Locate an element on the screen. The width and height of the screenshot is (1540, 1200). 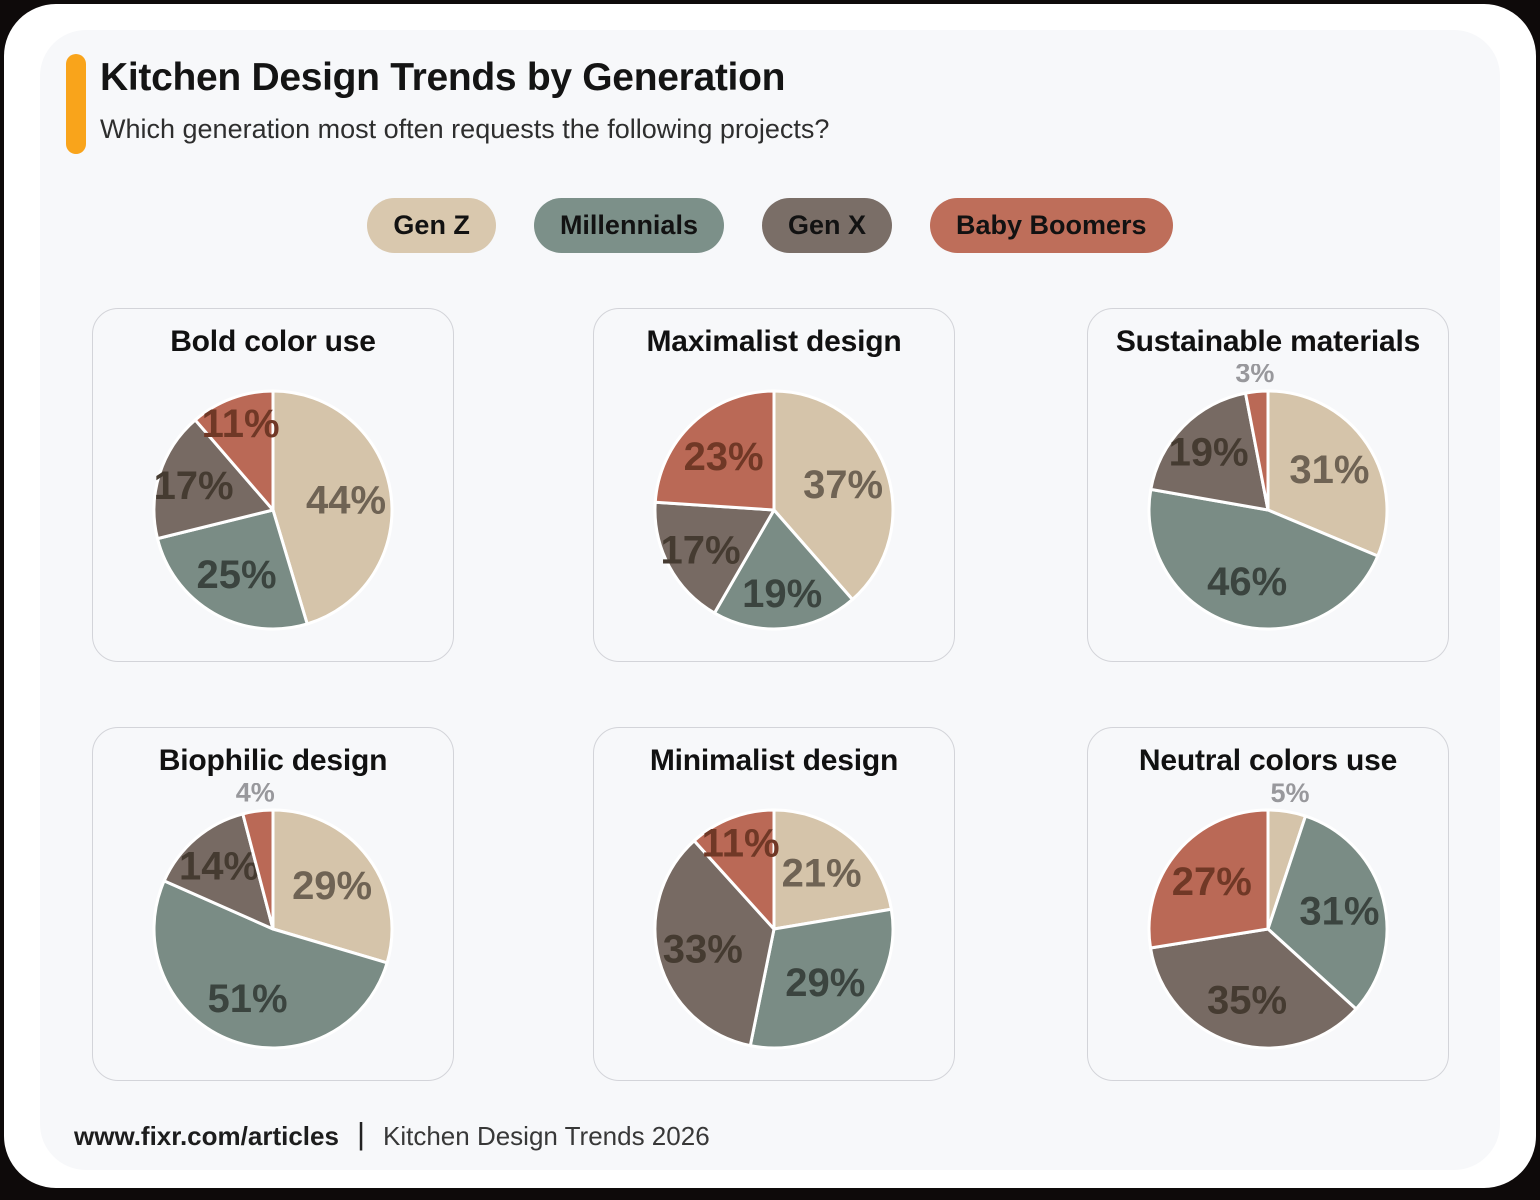
pie-label-millennials: 19% is located at coordinates (782, 594).